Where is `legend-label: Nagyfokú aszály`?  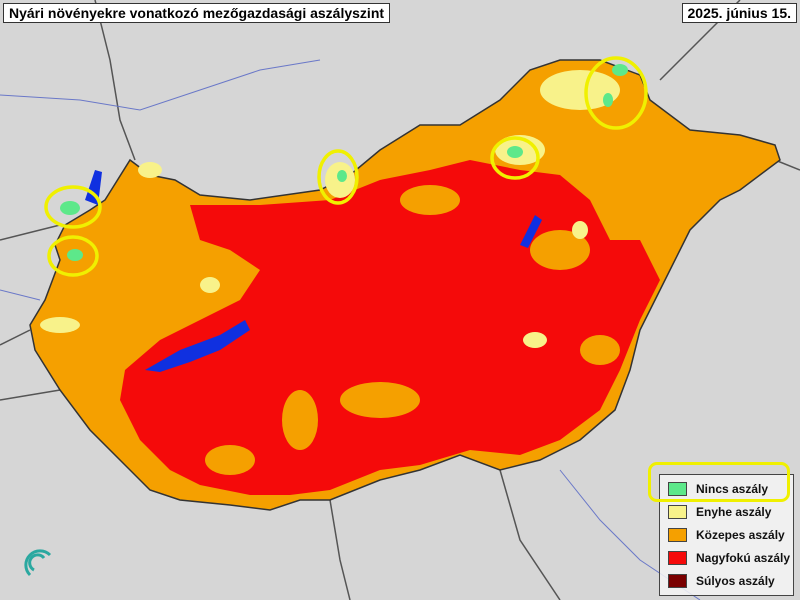
legend-label: Nagyfokú aszály is located at coordinates (743, 558).